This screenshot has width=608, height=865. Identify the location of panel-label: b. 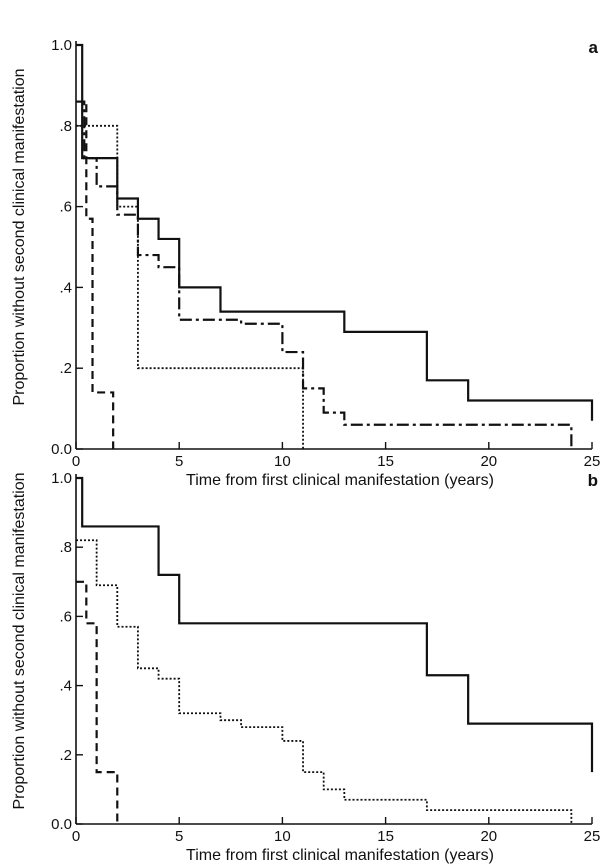
(593, 480).